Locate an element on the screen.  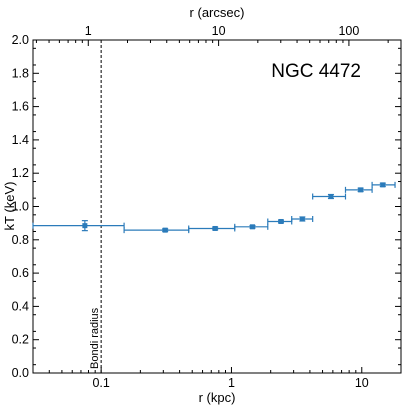
y-tick-label: 1.4 is located at coordinates (20, 140).